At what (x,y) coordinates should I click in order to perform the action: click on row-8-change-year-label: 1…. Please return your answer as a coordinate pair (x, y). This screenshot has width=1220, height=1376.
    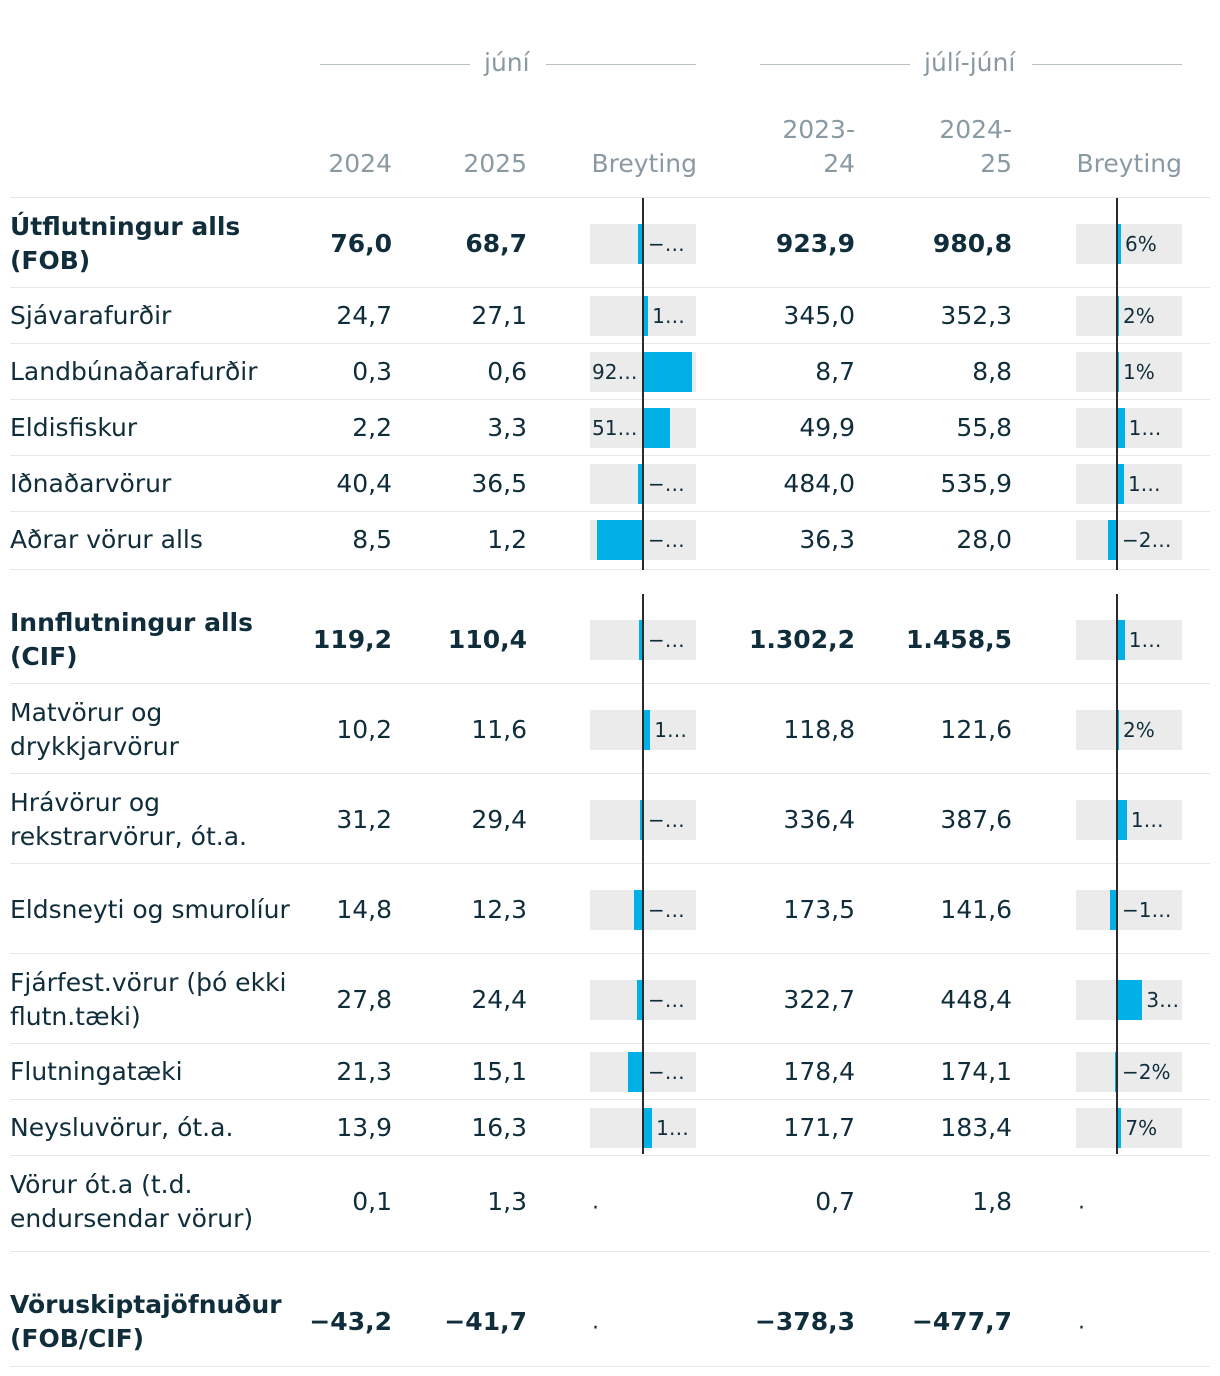
    Looking at the image, I should click on (1147, 820).